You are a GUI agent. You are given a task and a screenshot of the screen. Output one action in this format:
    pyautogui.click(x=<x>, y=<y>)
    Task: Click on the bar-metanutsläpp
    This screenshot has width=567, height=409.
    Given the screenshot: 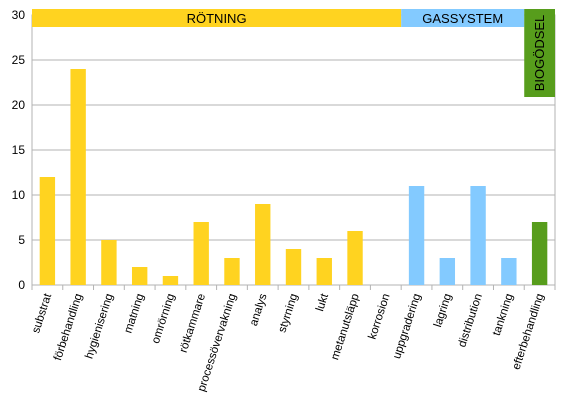 What is the action you would take?
    pyautogui.click(x=355, y=258)
    